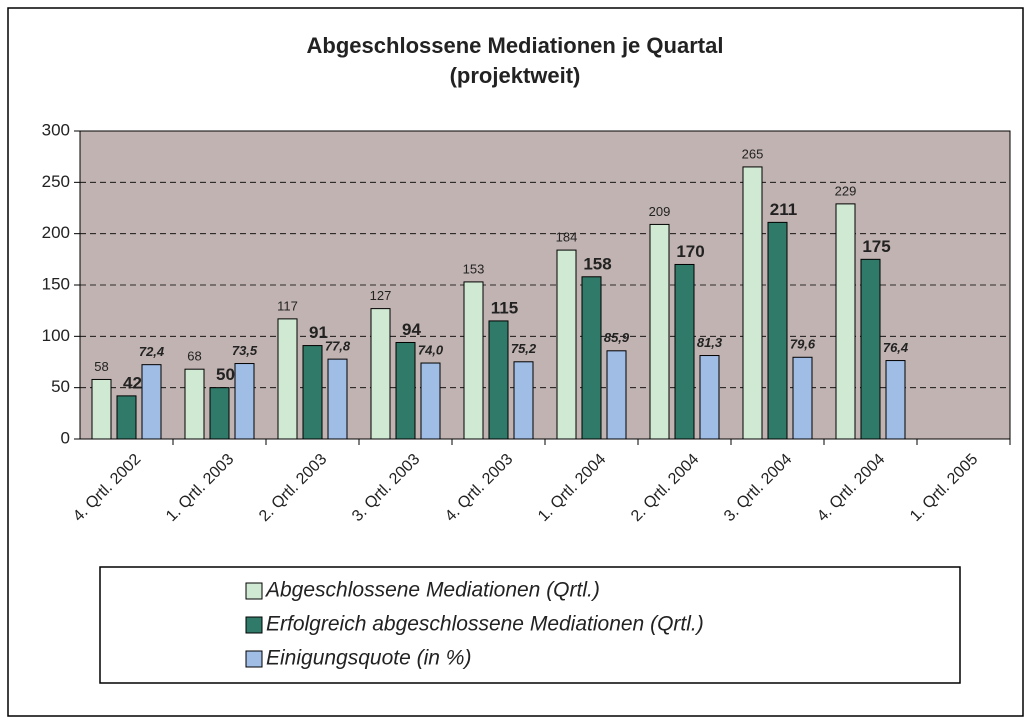 Image resolution: width=1031 pixels, height=724 pixels. I want to click on y-tick-label: 0, so click(65, 437).